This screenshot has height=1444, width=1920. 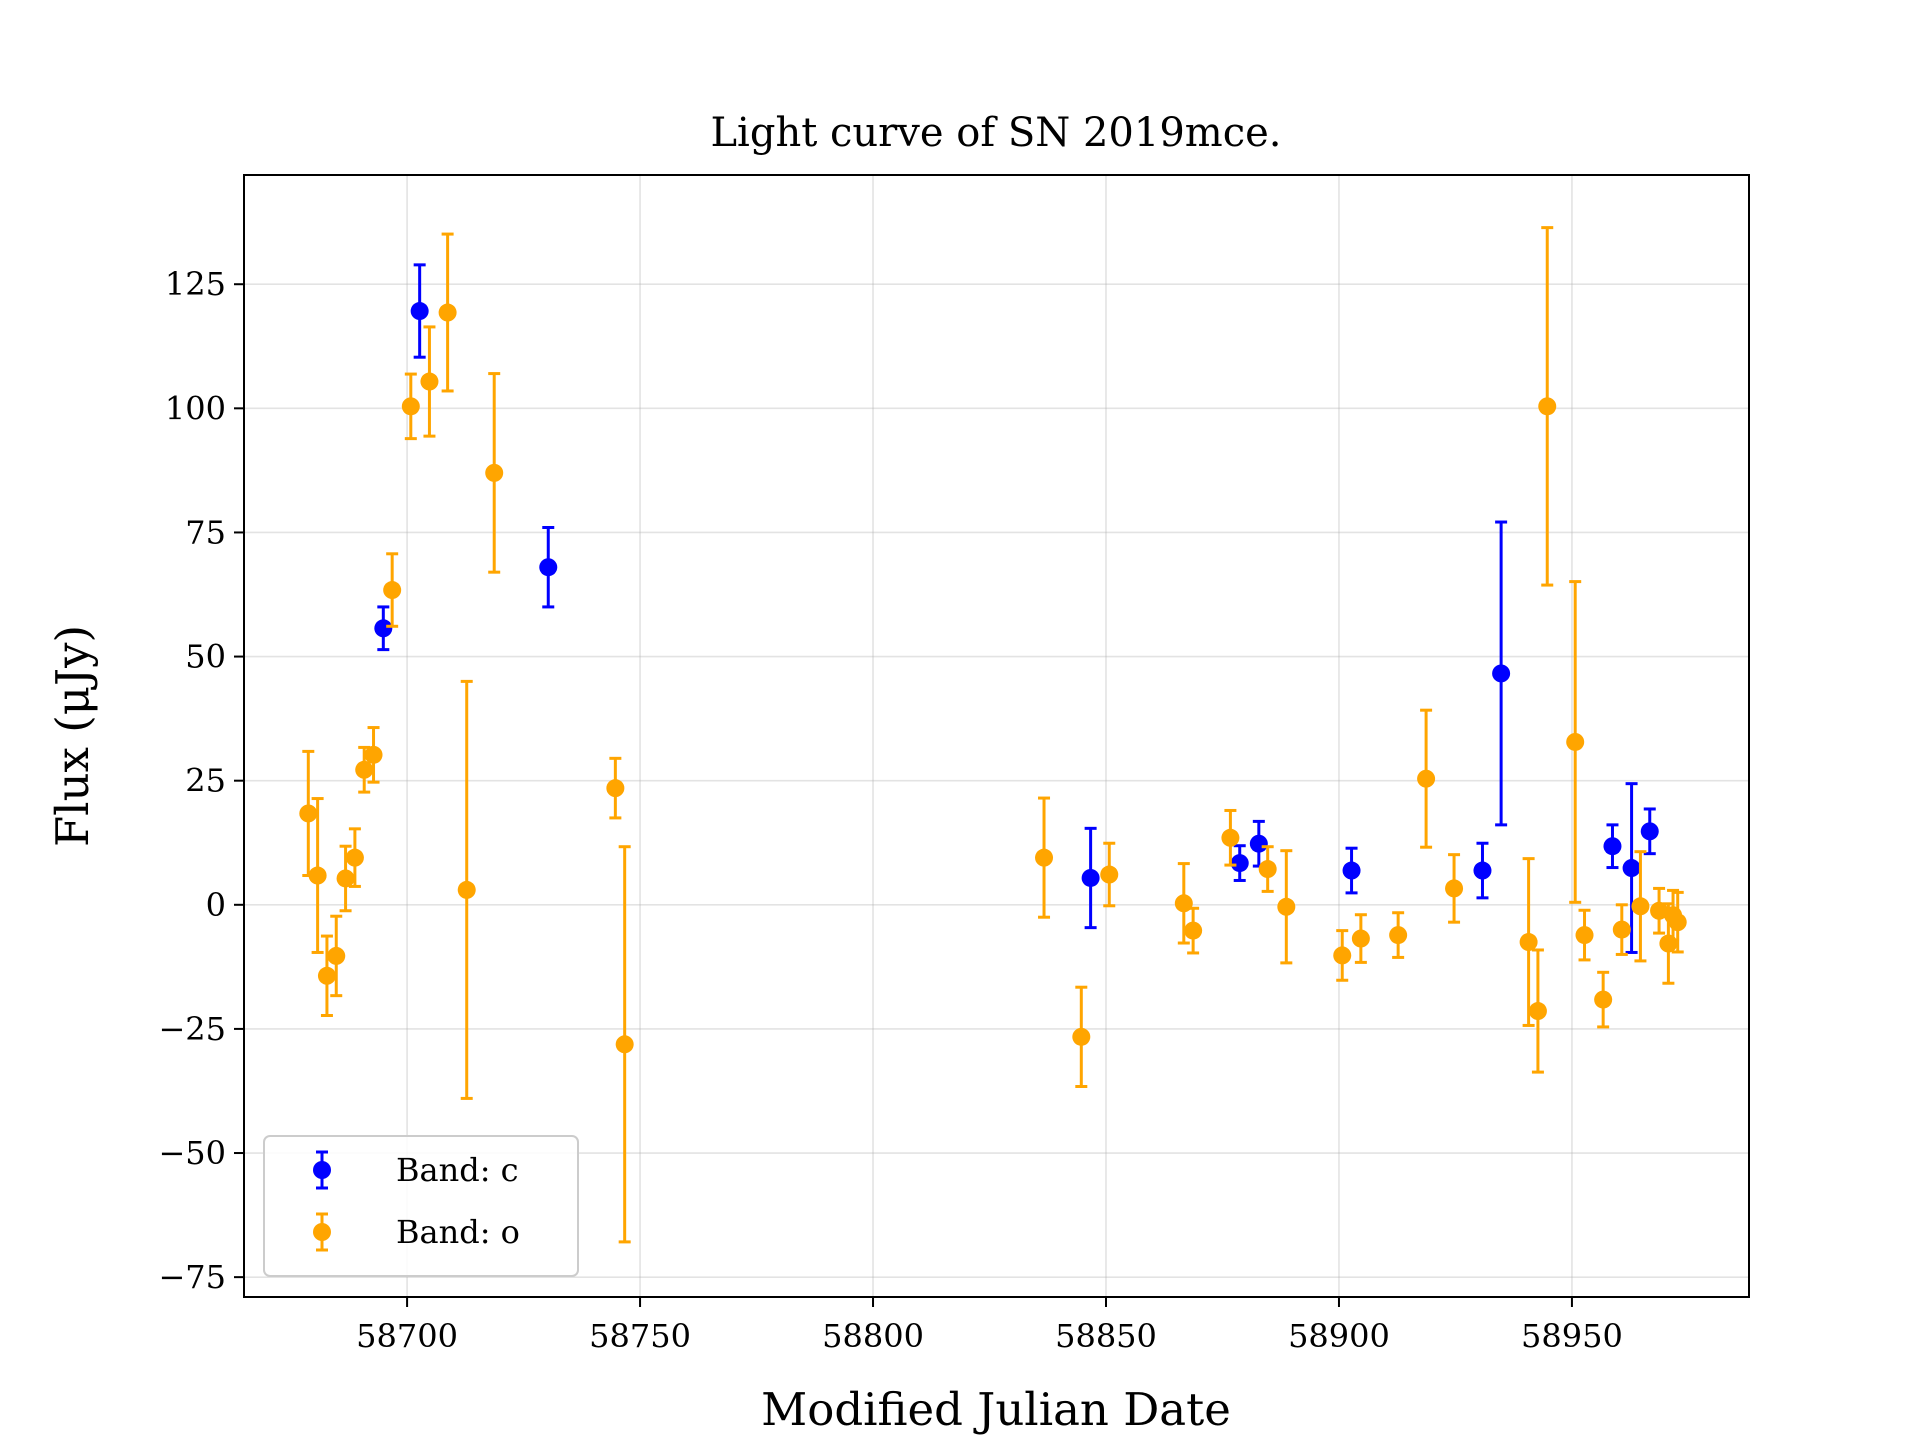 I want to click on legend-entry: Band: c, so click(x=416, y=1170).